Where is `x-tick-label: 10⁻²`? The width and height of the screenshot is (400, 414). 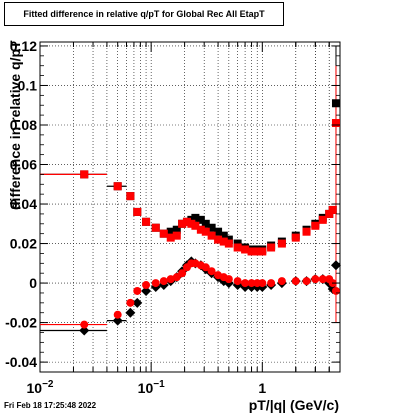 x-tick-label: 10⁻² is located at coordinates (40, 387).